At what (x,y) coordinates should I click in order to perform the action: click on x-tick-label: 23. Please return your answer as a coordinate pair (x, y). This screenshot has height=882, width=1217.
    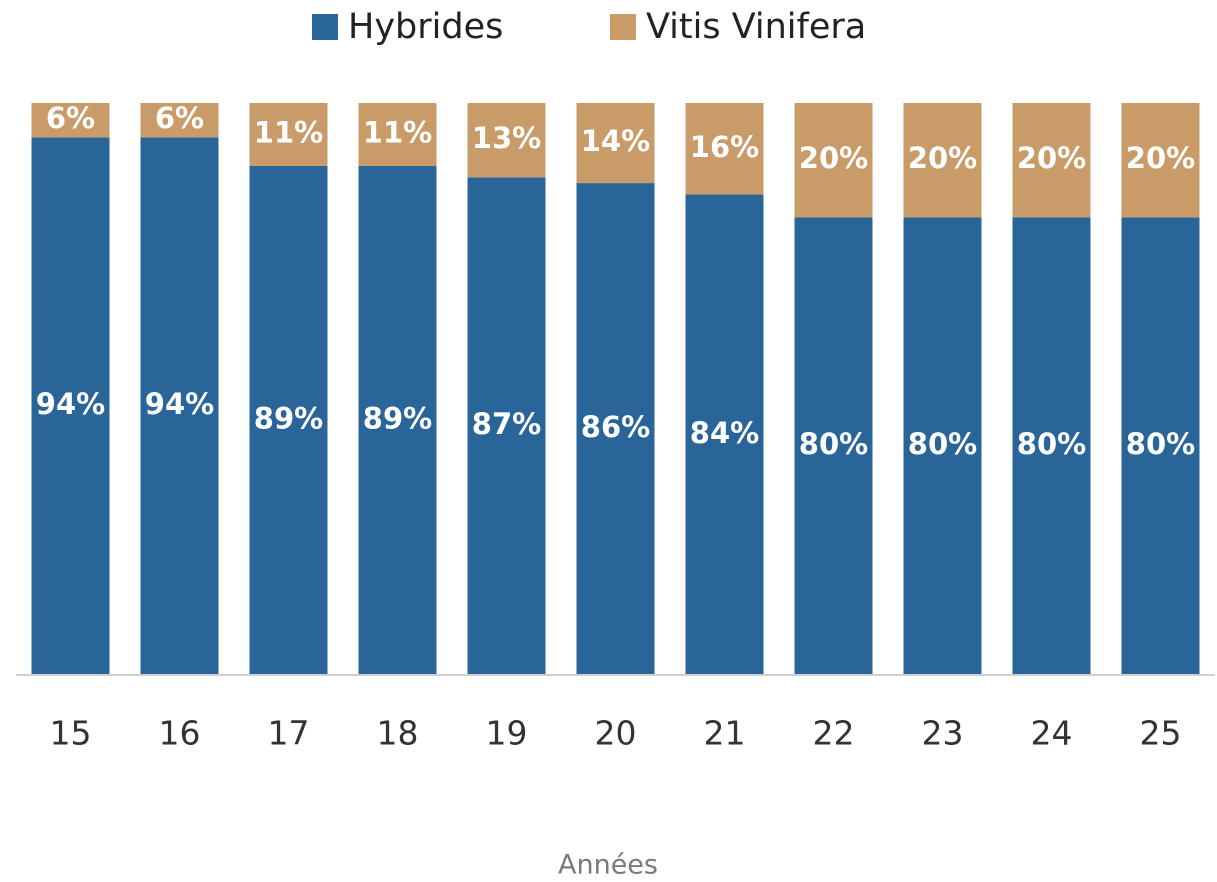
    Looking at the image, I should click on (943, 733).